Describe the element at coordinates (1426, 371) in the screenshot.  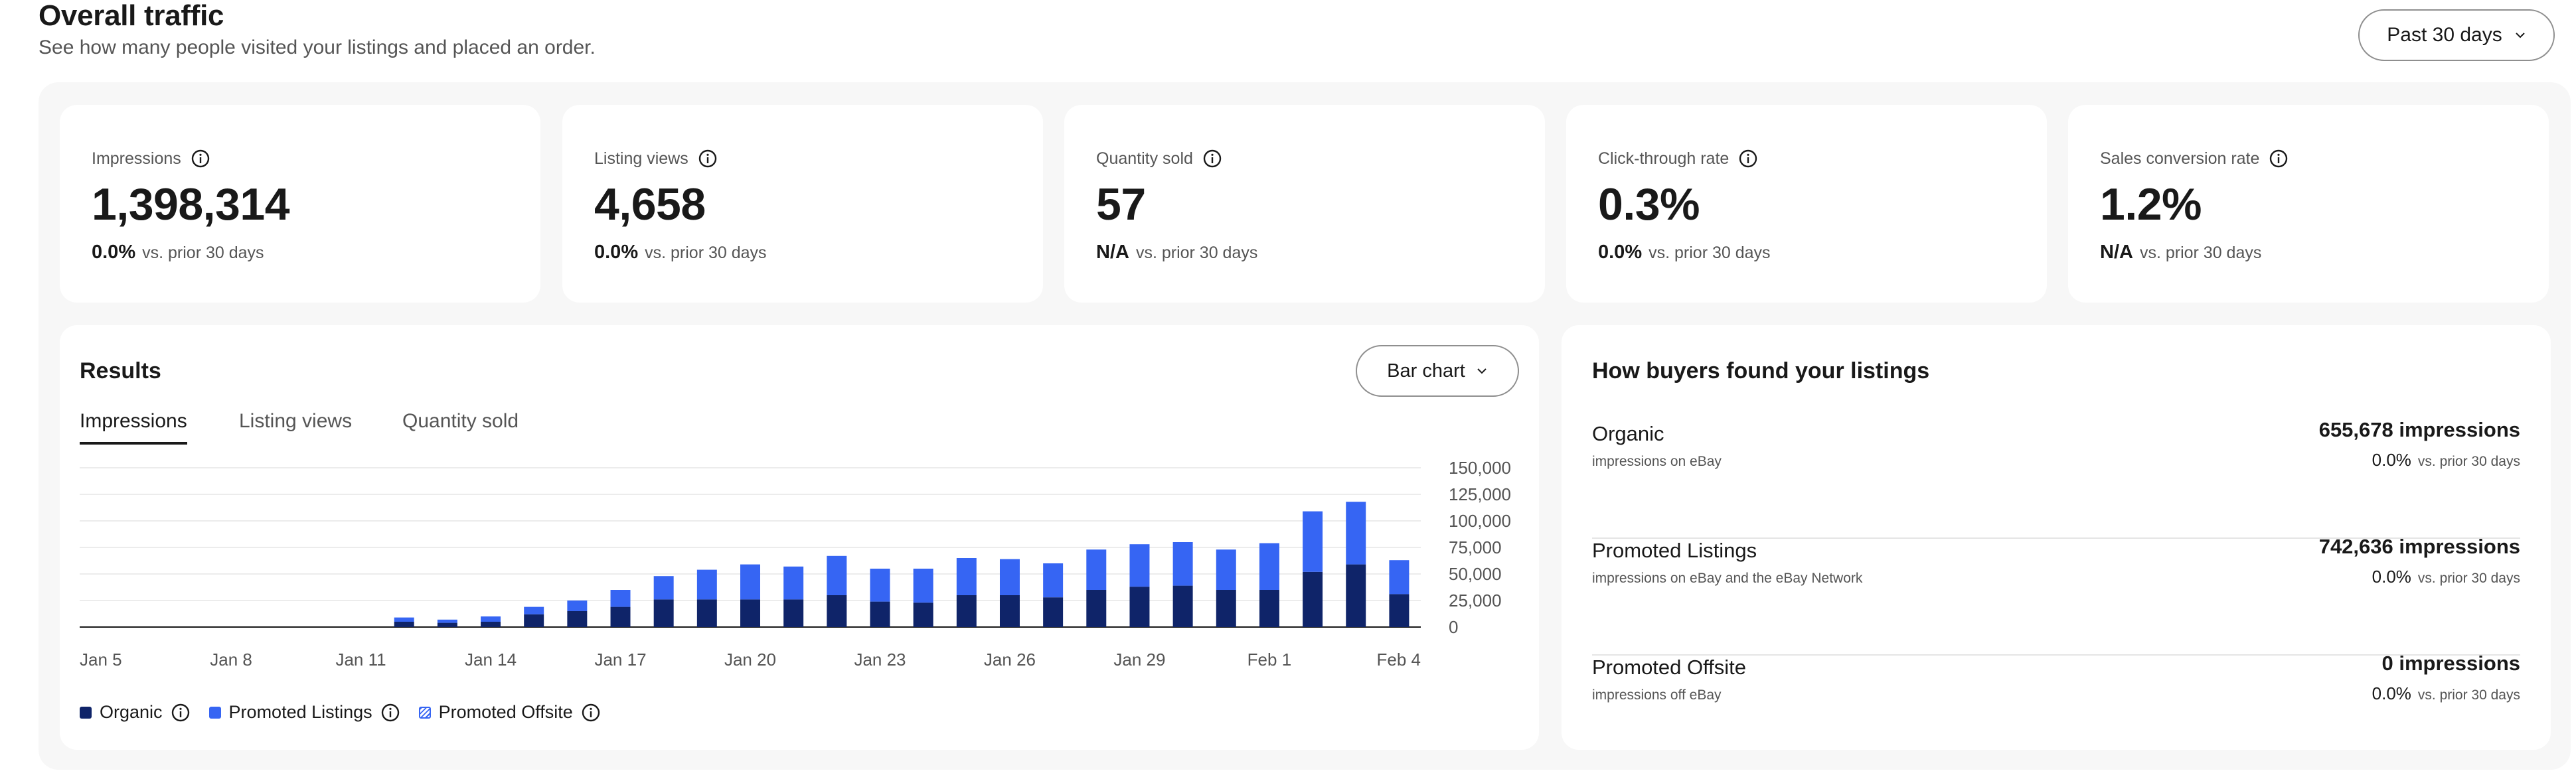
I see `chart-type-label: Bar chart` at that location.